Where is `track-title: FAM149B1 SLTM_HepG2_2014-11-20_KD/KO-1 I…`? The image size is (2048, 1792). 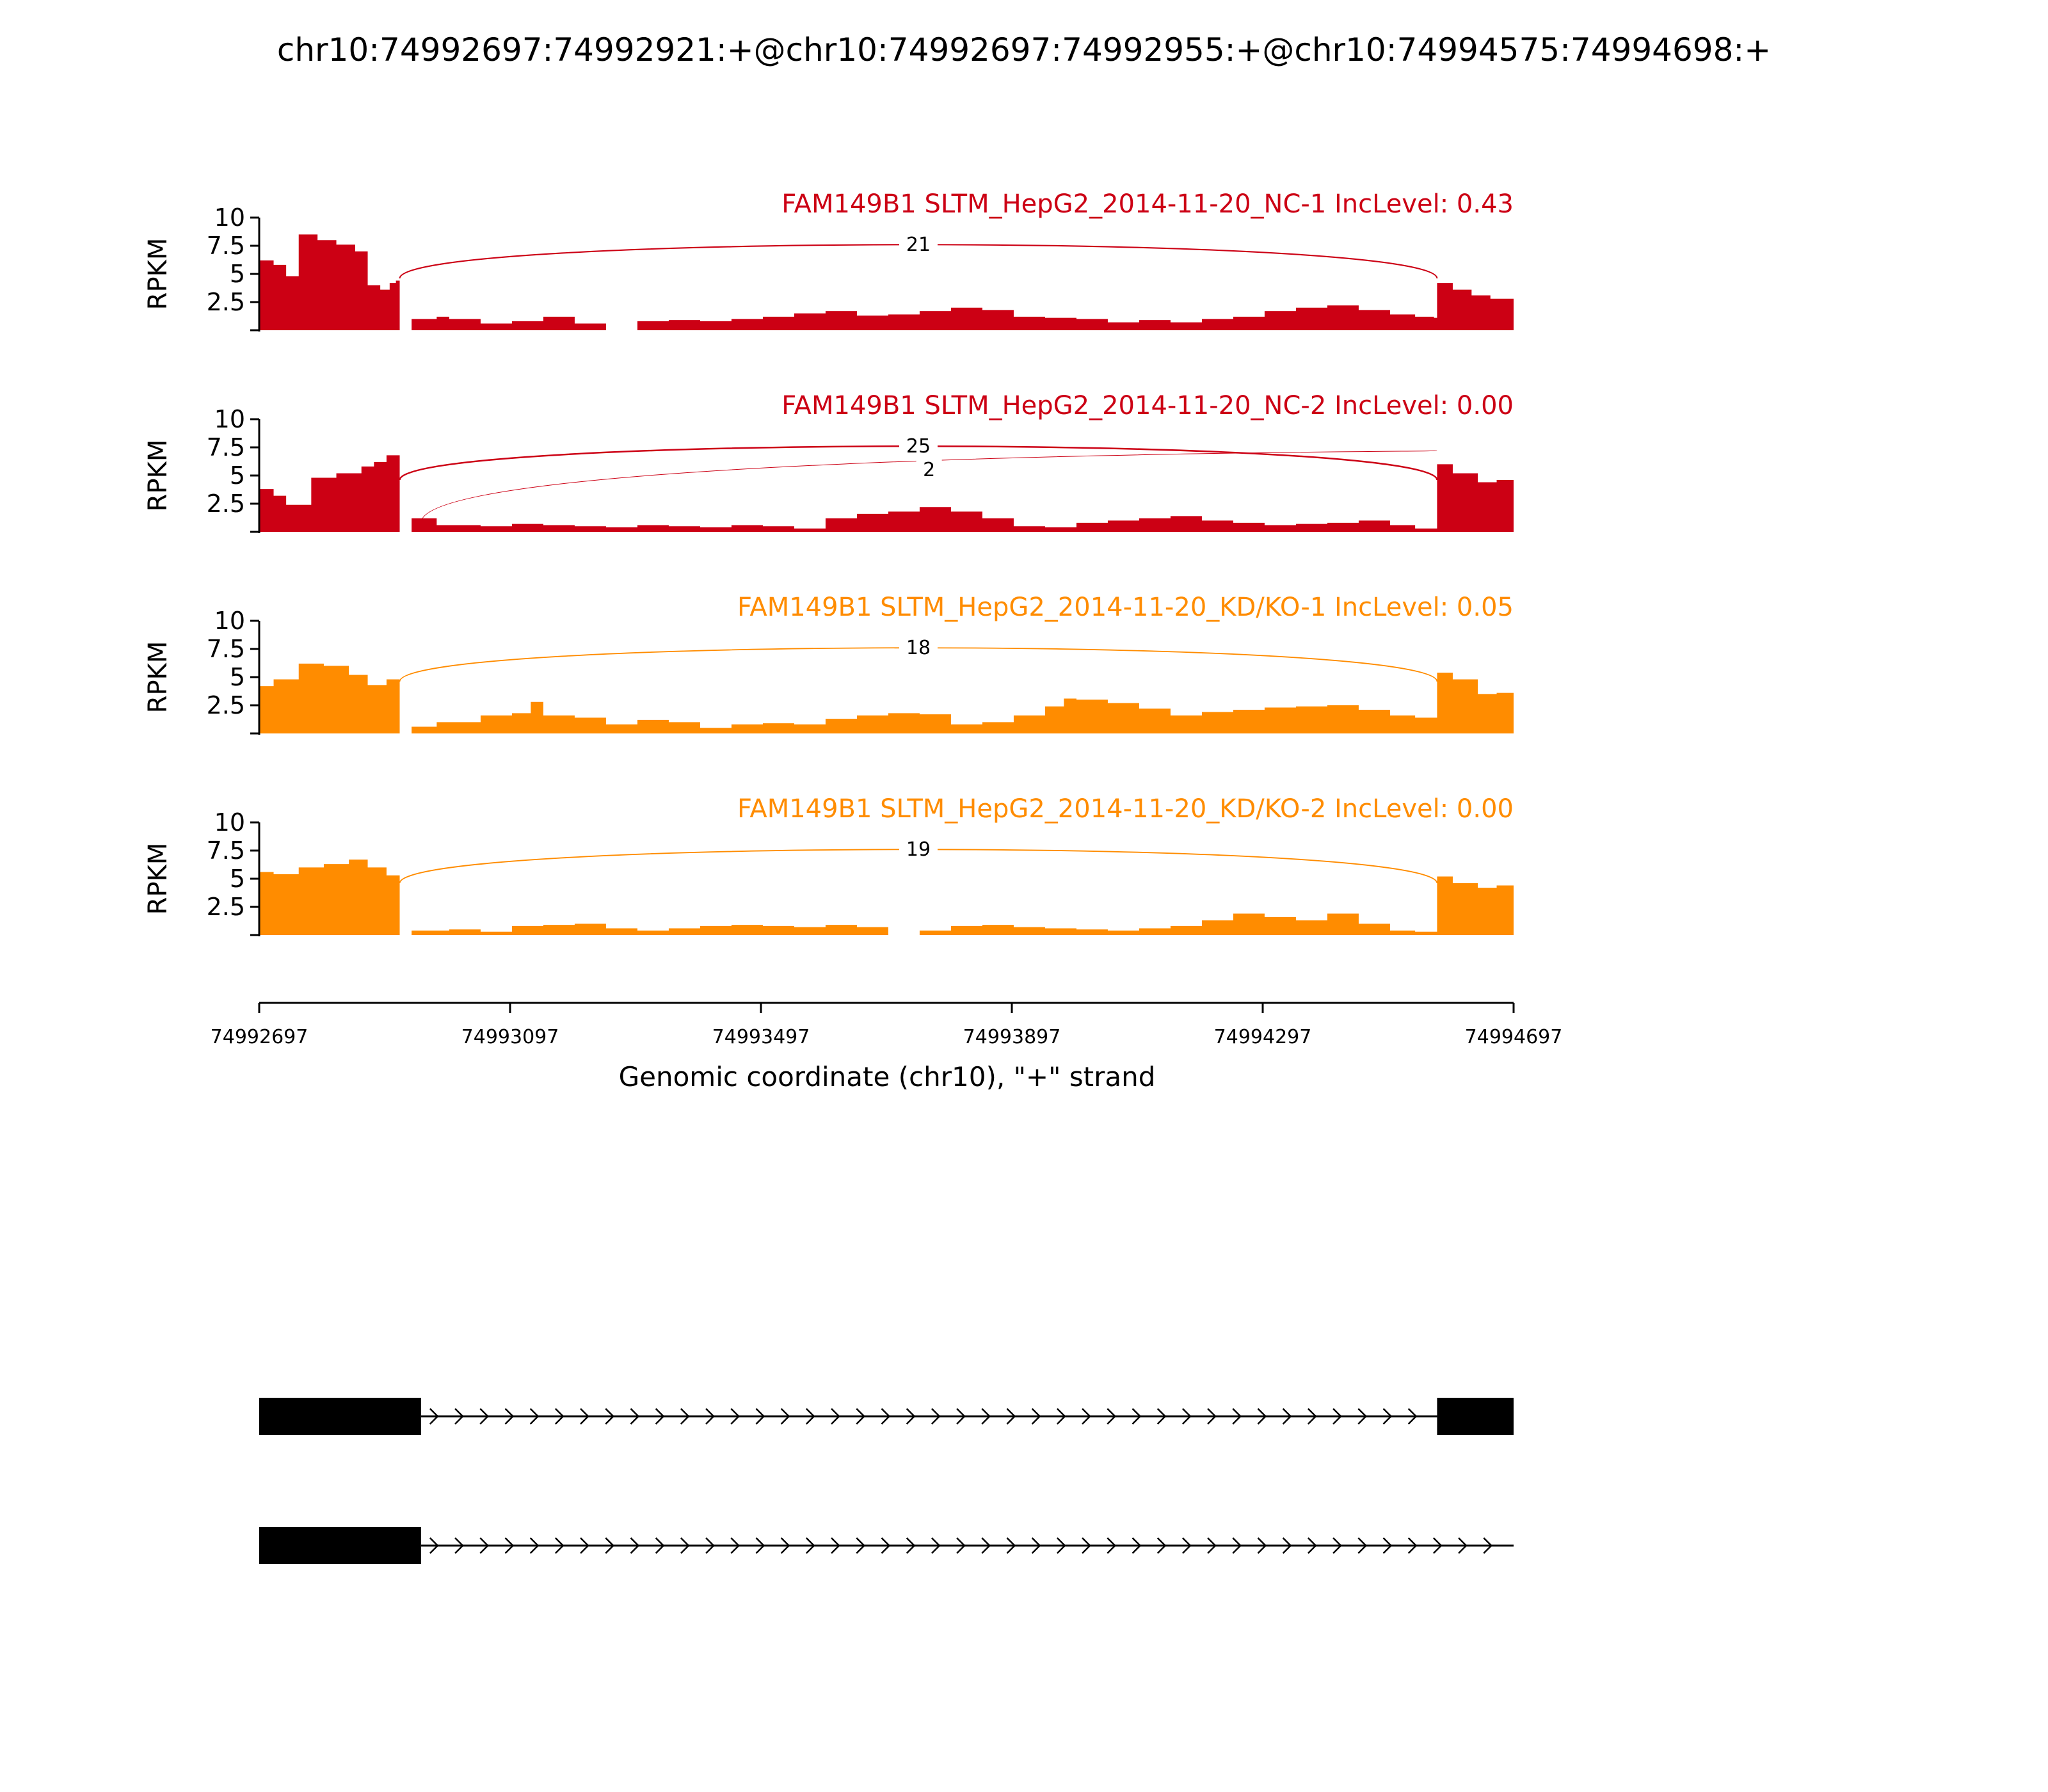 track-title: FAM149B1 SLTM_HepG2_2014-11-20_KD/KO-1 I… is located at coordinates (1125, 607).